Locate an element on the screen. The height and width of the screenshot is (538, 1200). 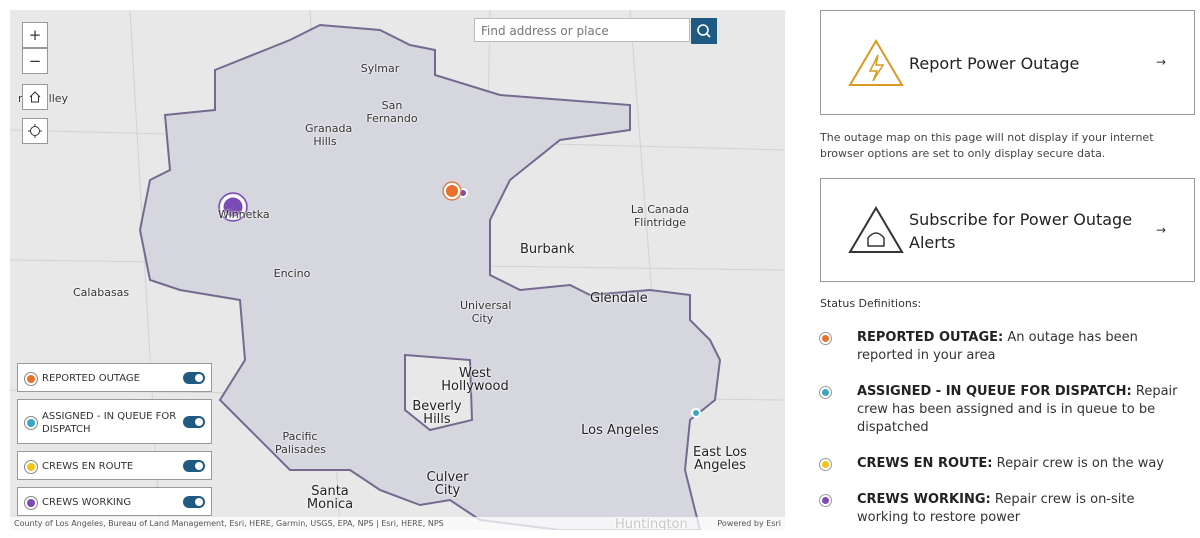
status-definition: Repair crew is on the way is located at coordinates (1080, 463).